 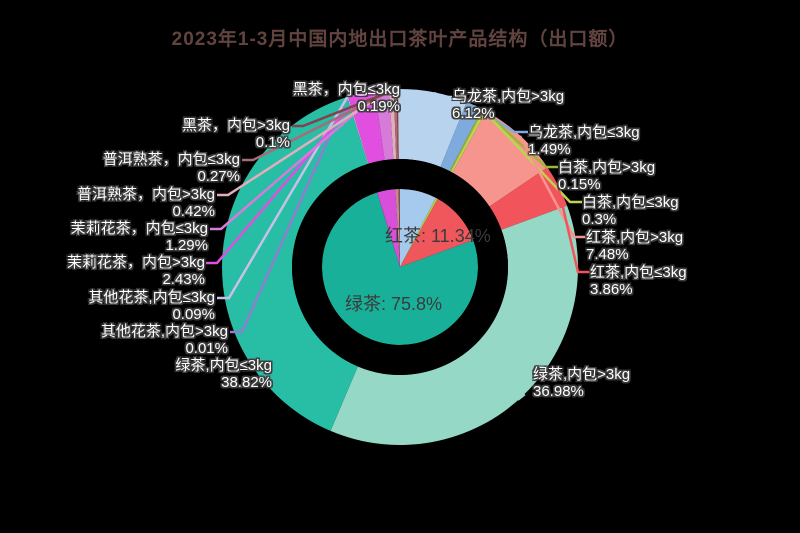 What do you see at coordinates (151, 297) in the screenshot?
I see `slice-label-name: 其他花茶,内包≤3kg` at bounding box center [151, 297].